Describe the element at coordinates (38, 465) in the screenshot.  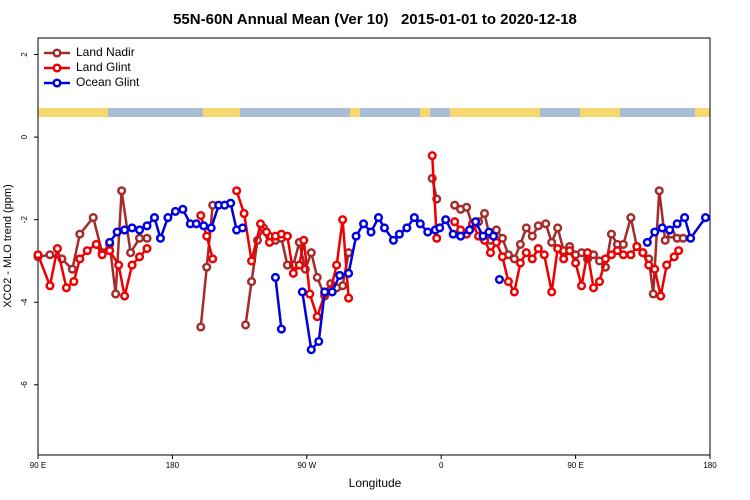
I see `x-tick-label: 90 E` at that location.